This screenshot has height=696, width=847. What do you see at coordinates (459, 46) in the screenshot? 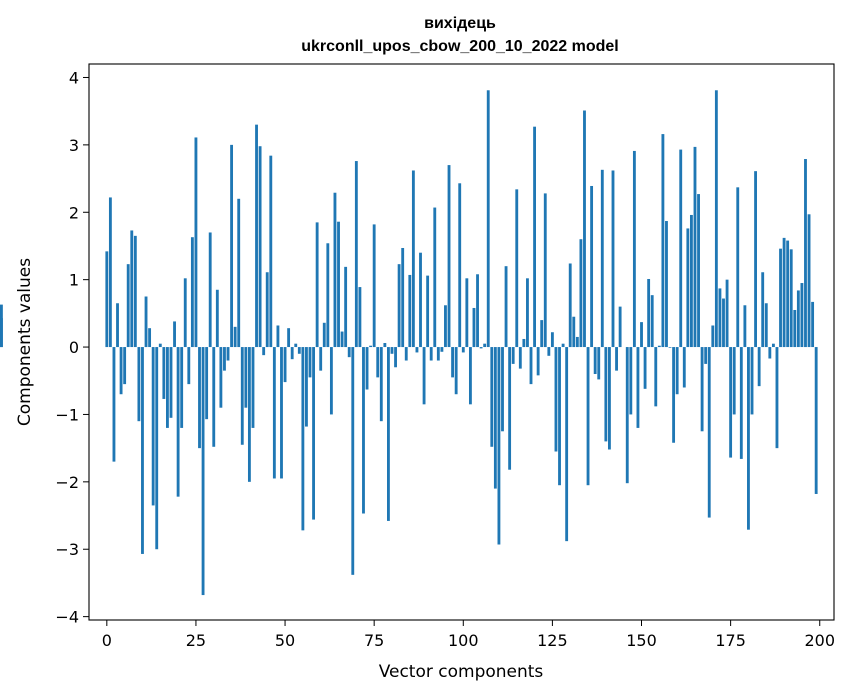
I see `chart-title-line-2: ukrconll_upos_cbow_200_10_2022 model` at bounding box center [459, 46].